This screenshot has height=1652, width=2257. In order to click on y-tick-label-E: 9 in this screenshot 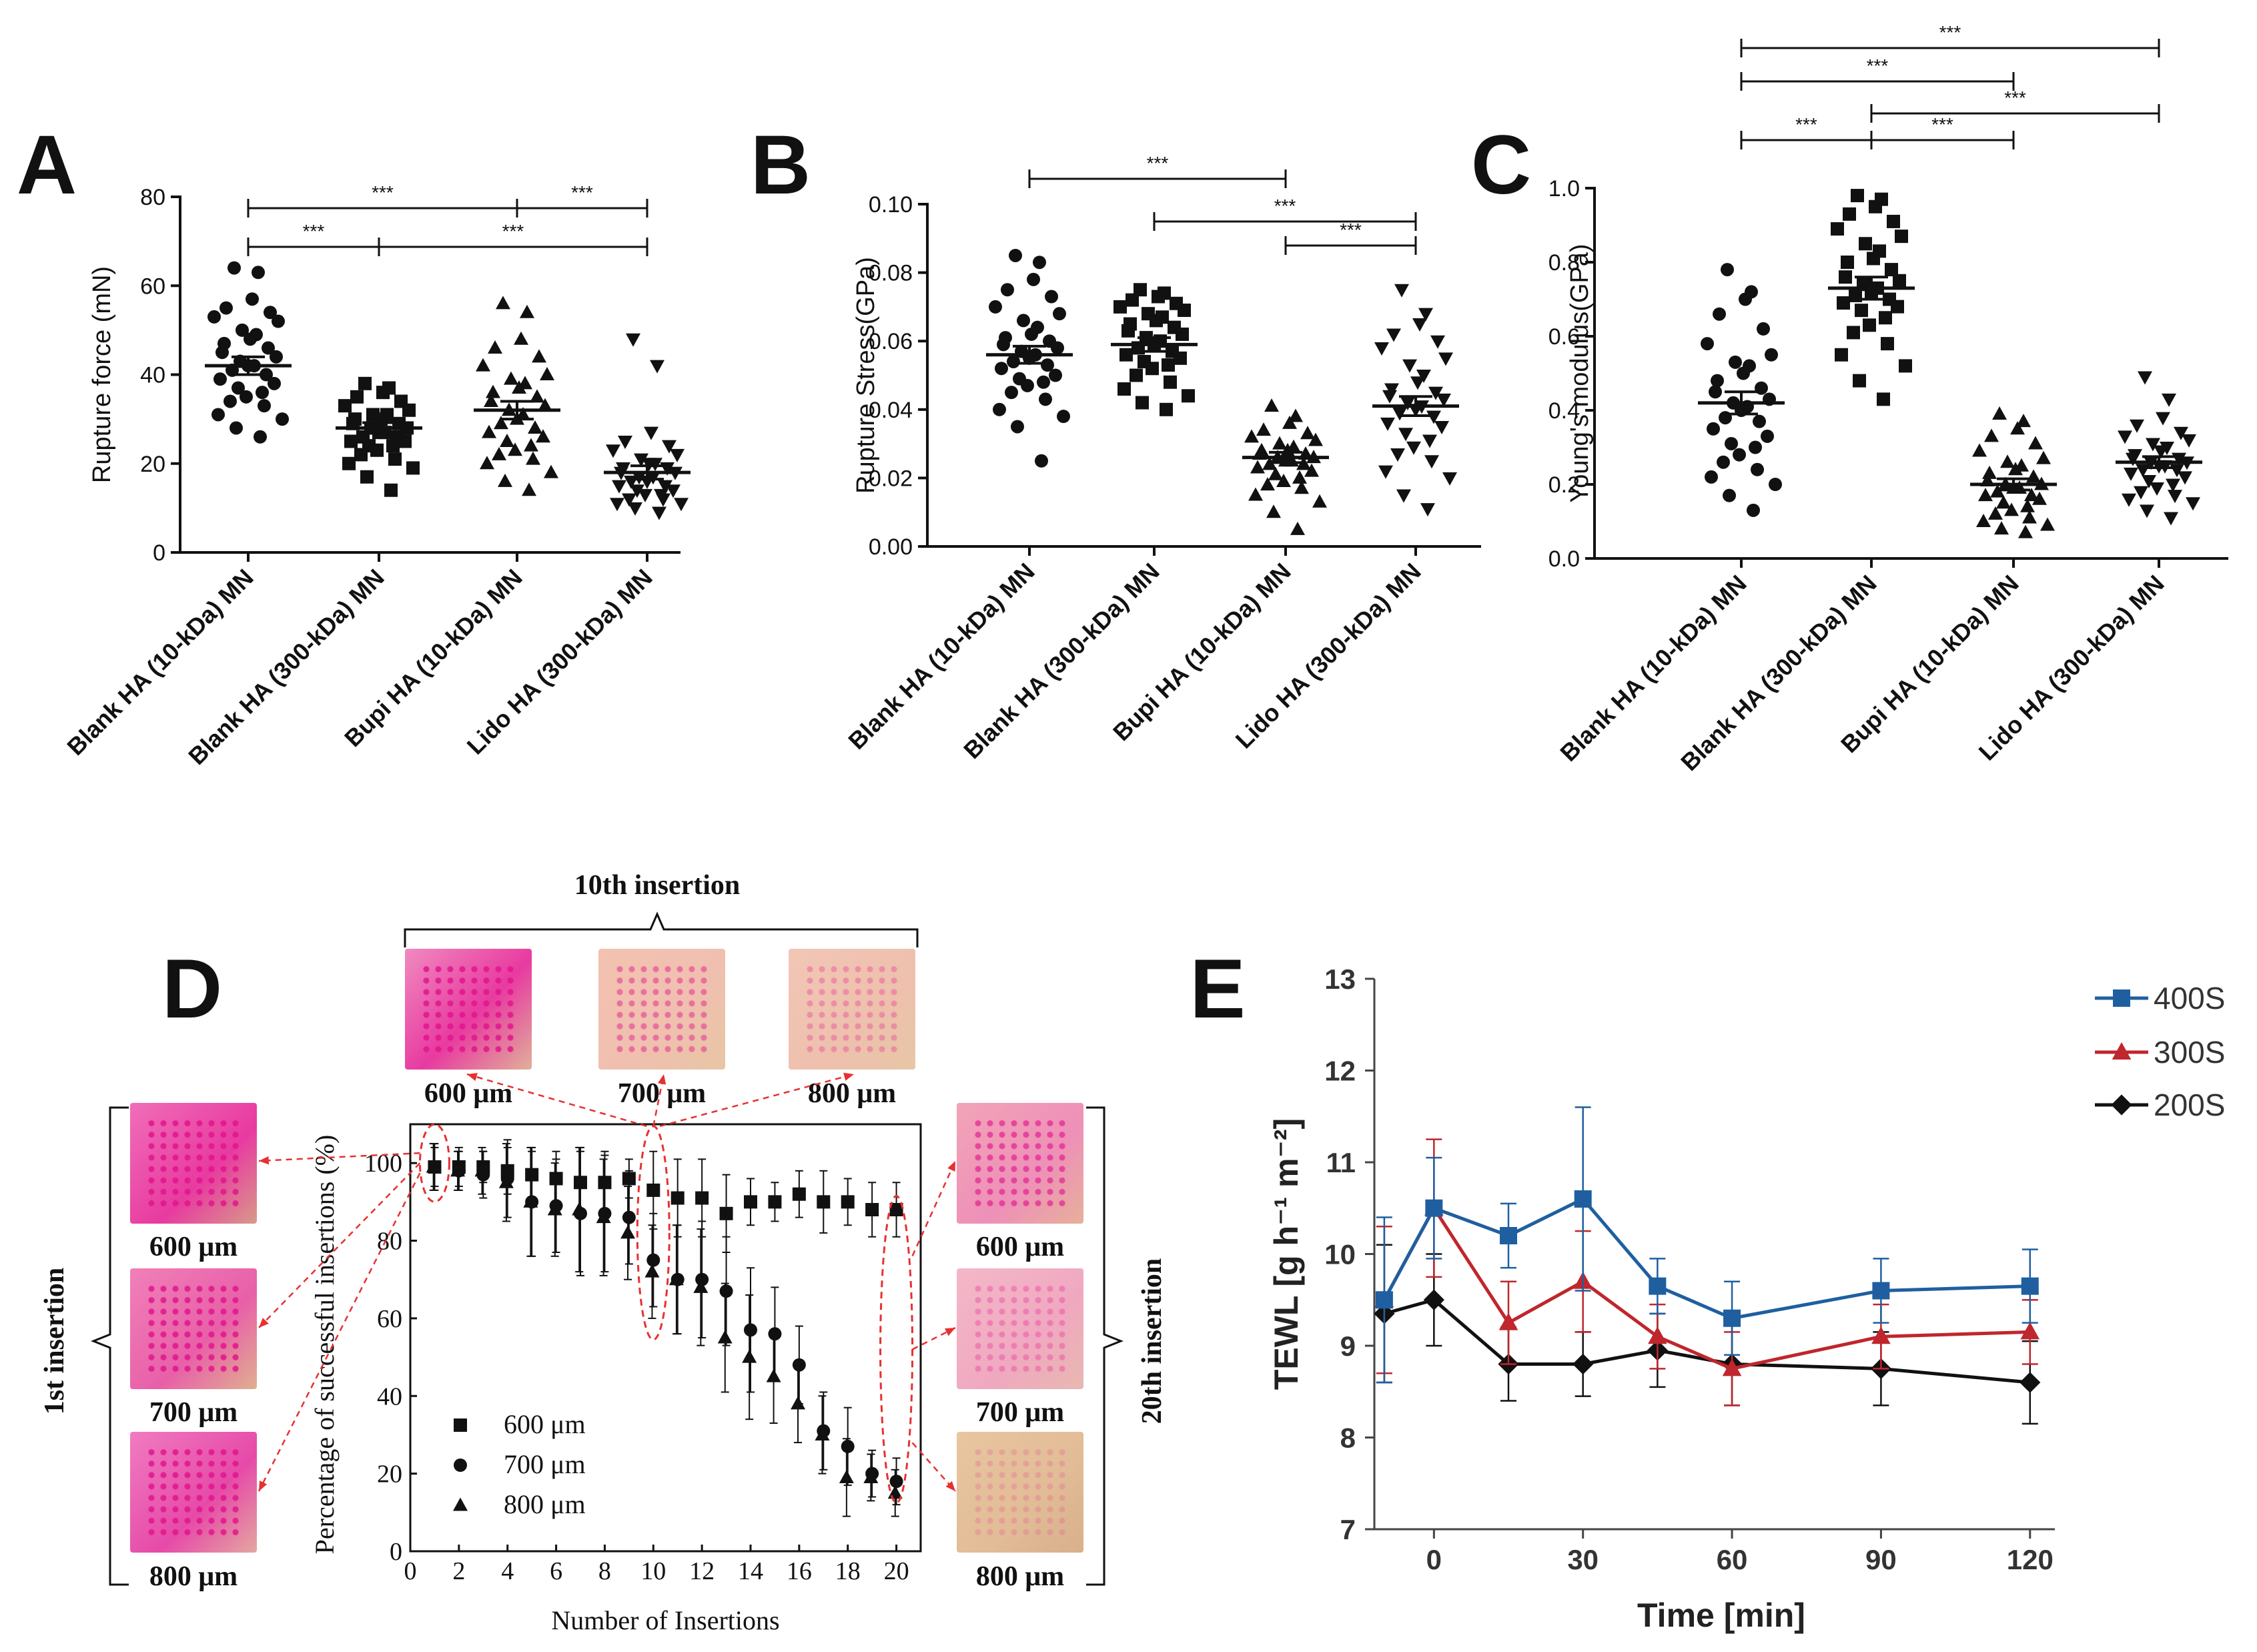, I will do `click(1348, 1346)`.